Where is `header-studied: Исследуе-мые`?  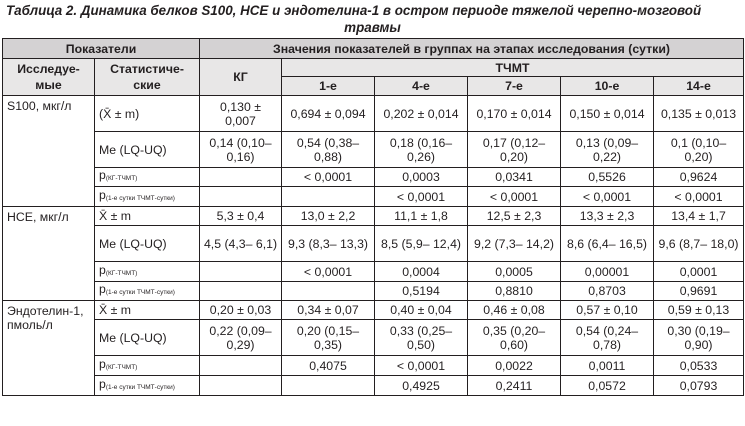
header-studied: Исследуе-мые is located at coordinates (48, 77).